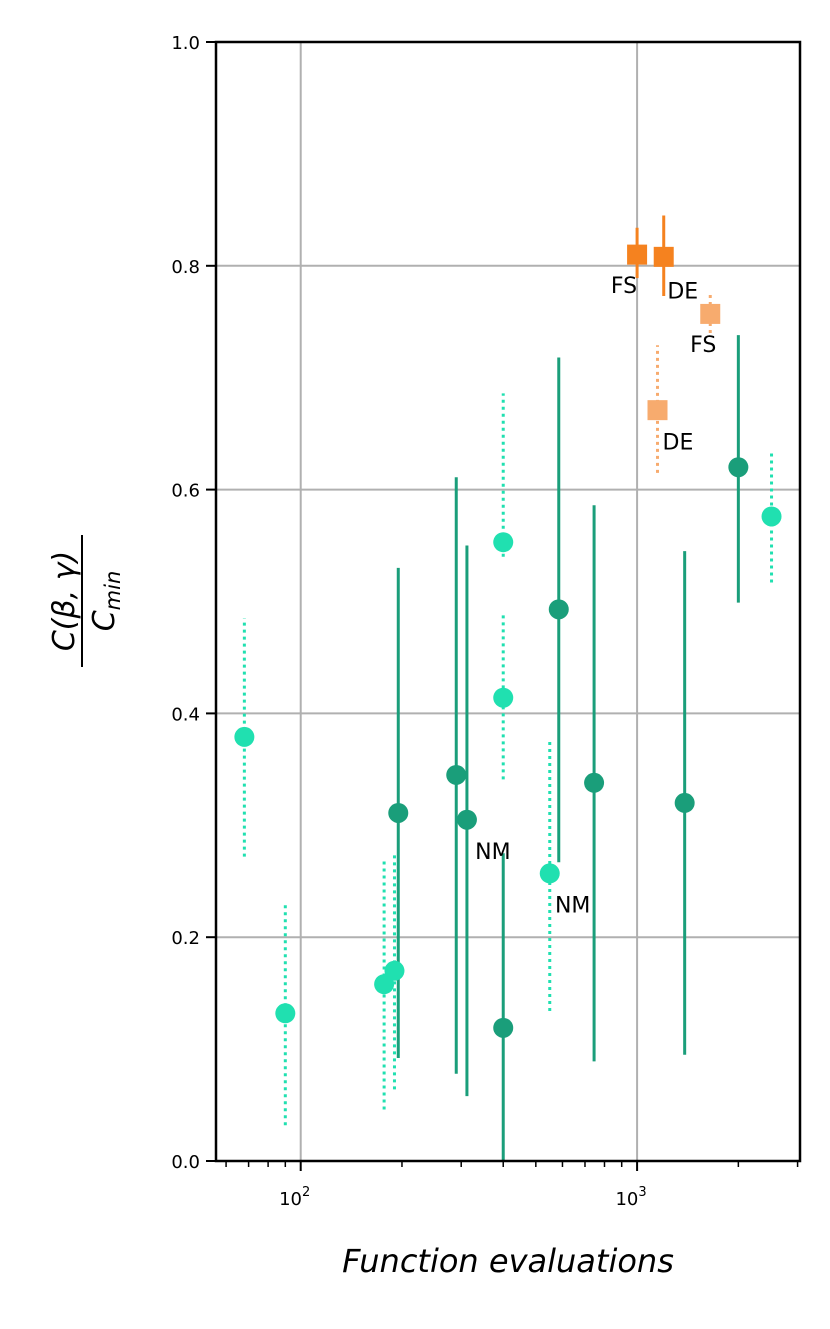 This screenshot has width=830, height=1329. I want to click on x-tick-label: 10², so click(294, 1197).